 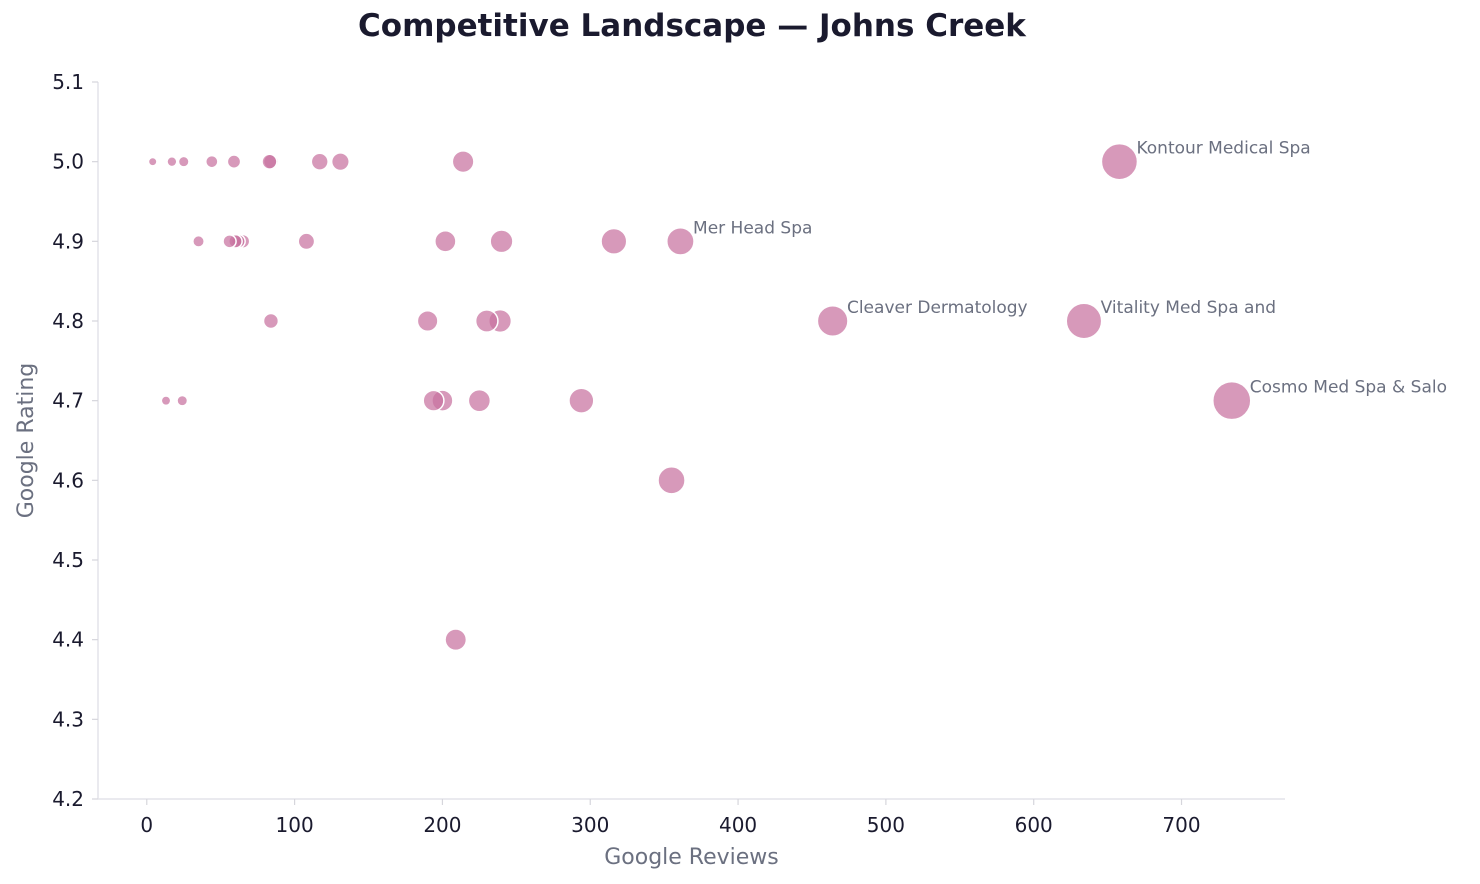 I want to click on y-tick-label: 4.8, so click(x=68, y=321).